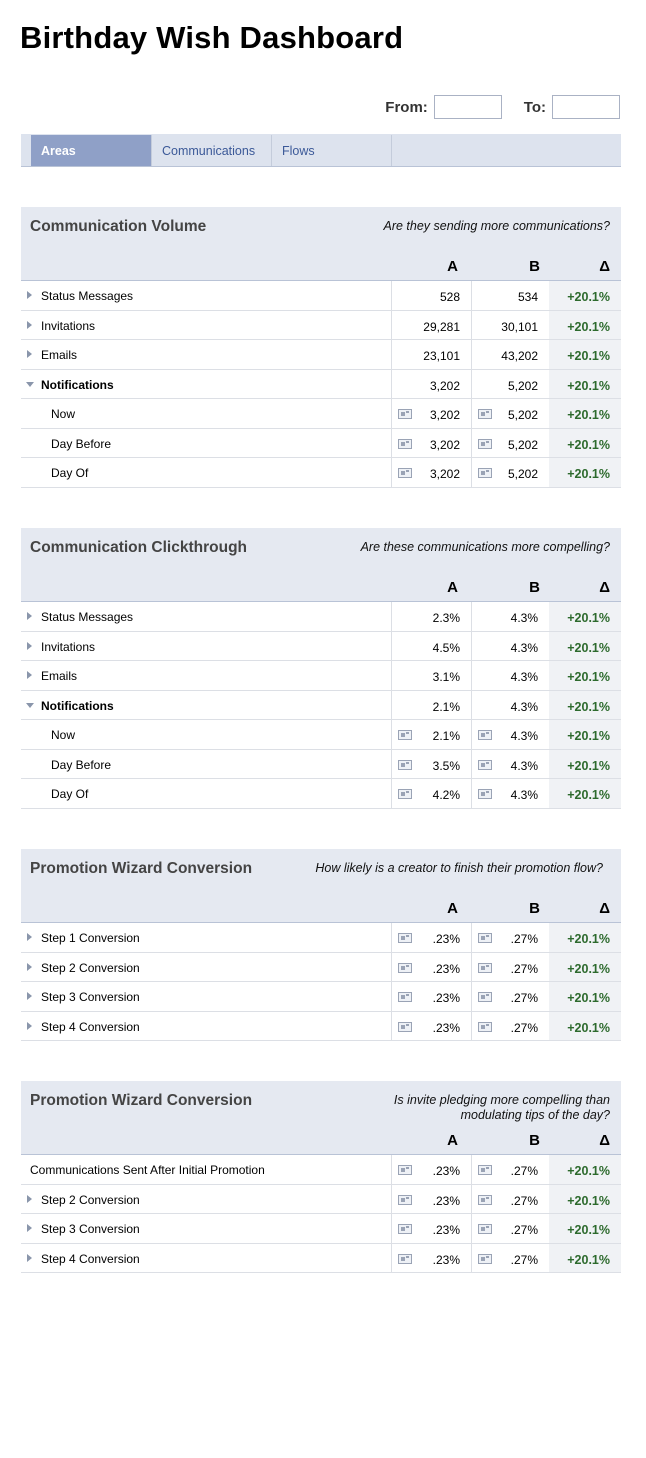 The image size is (646, 1458). What do you see at coordinates (91, 150) in the screenshot?
I see `tab-areas: Areas` at bounding box center [91, 150].